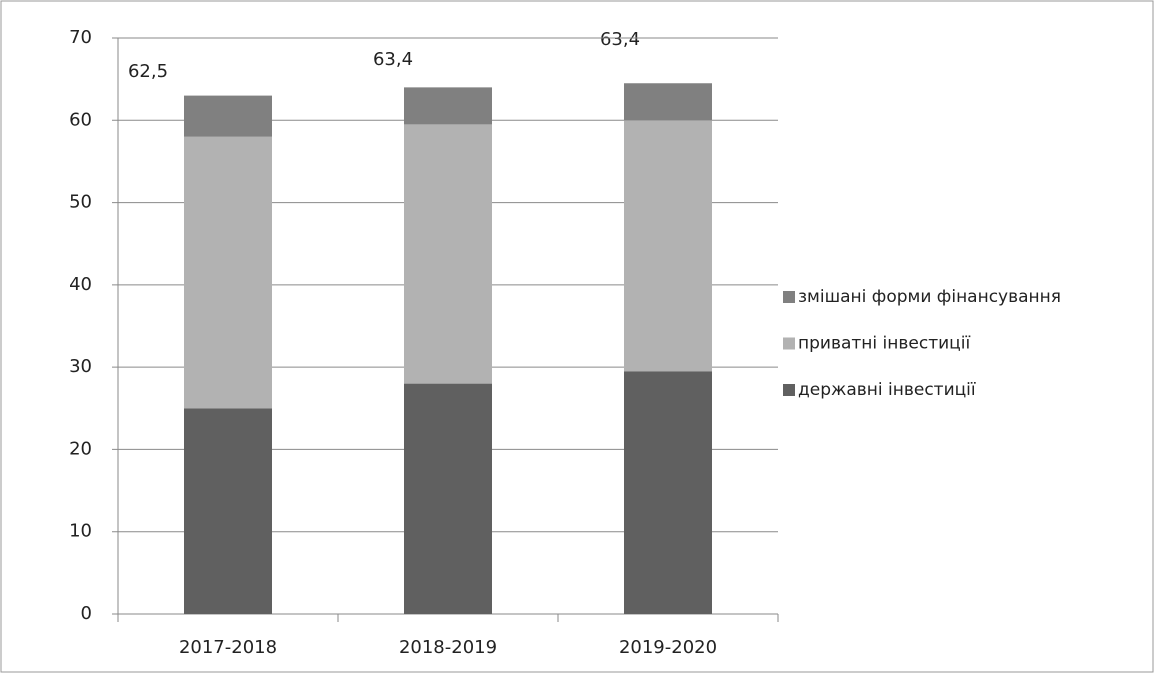  What do you see at coordinates (80, 202) in the screenshot?
I see `y-tick-label: 50` at bounding box center [80, 202].